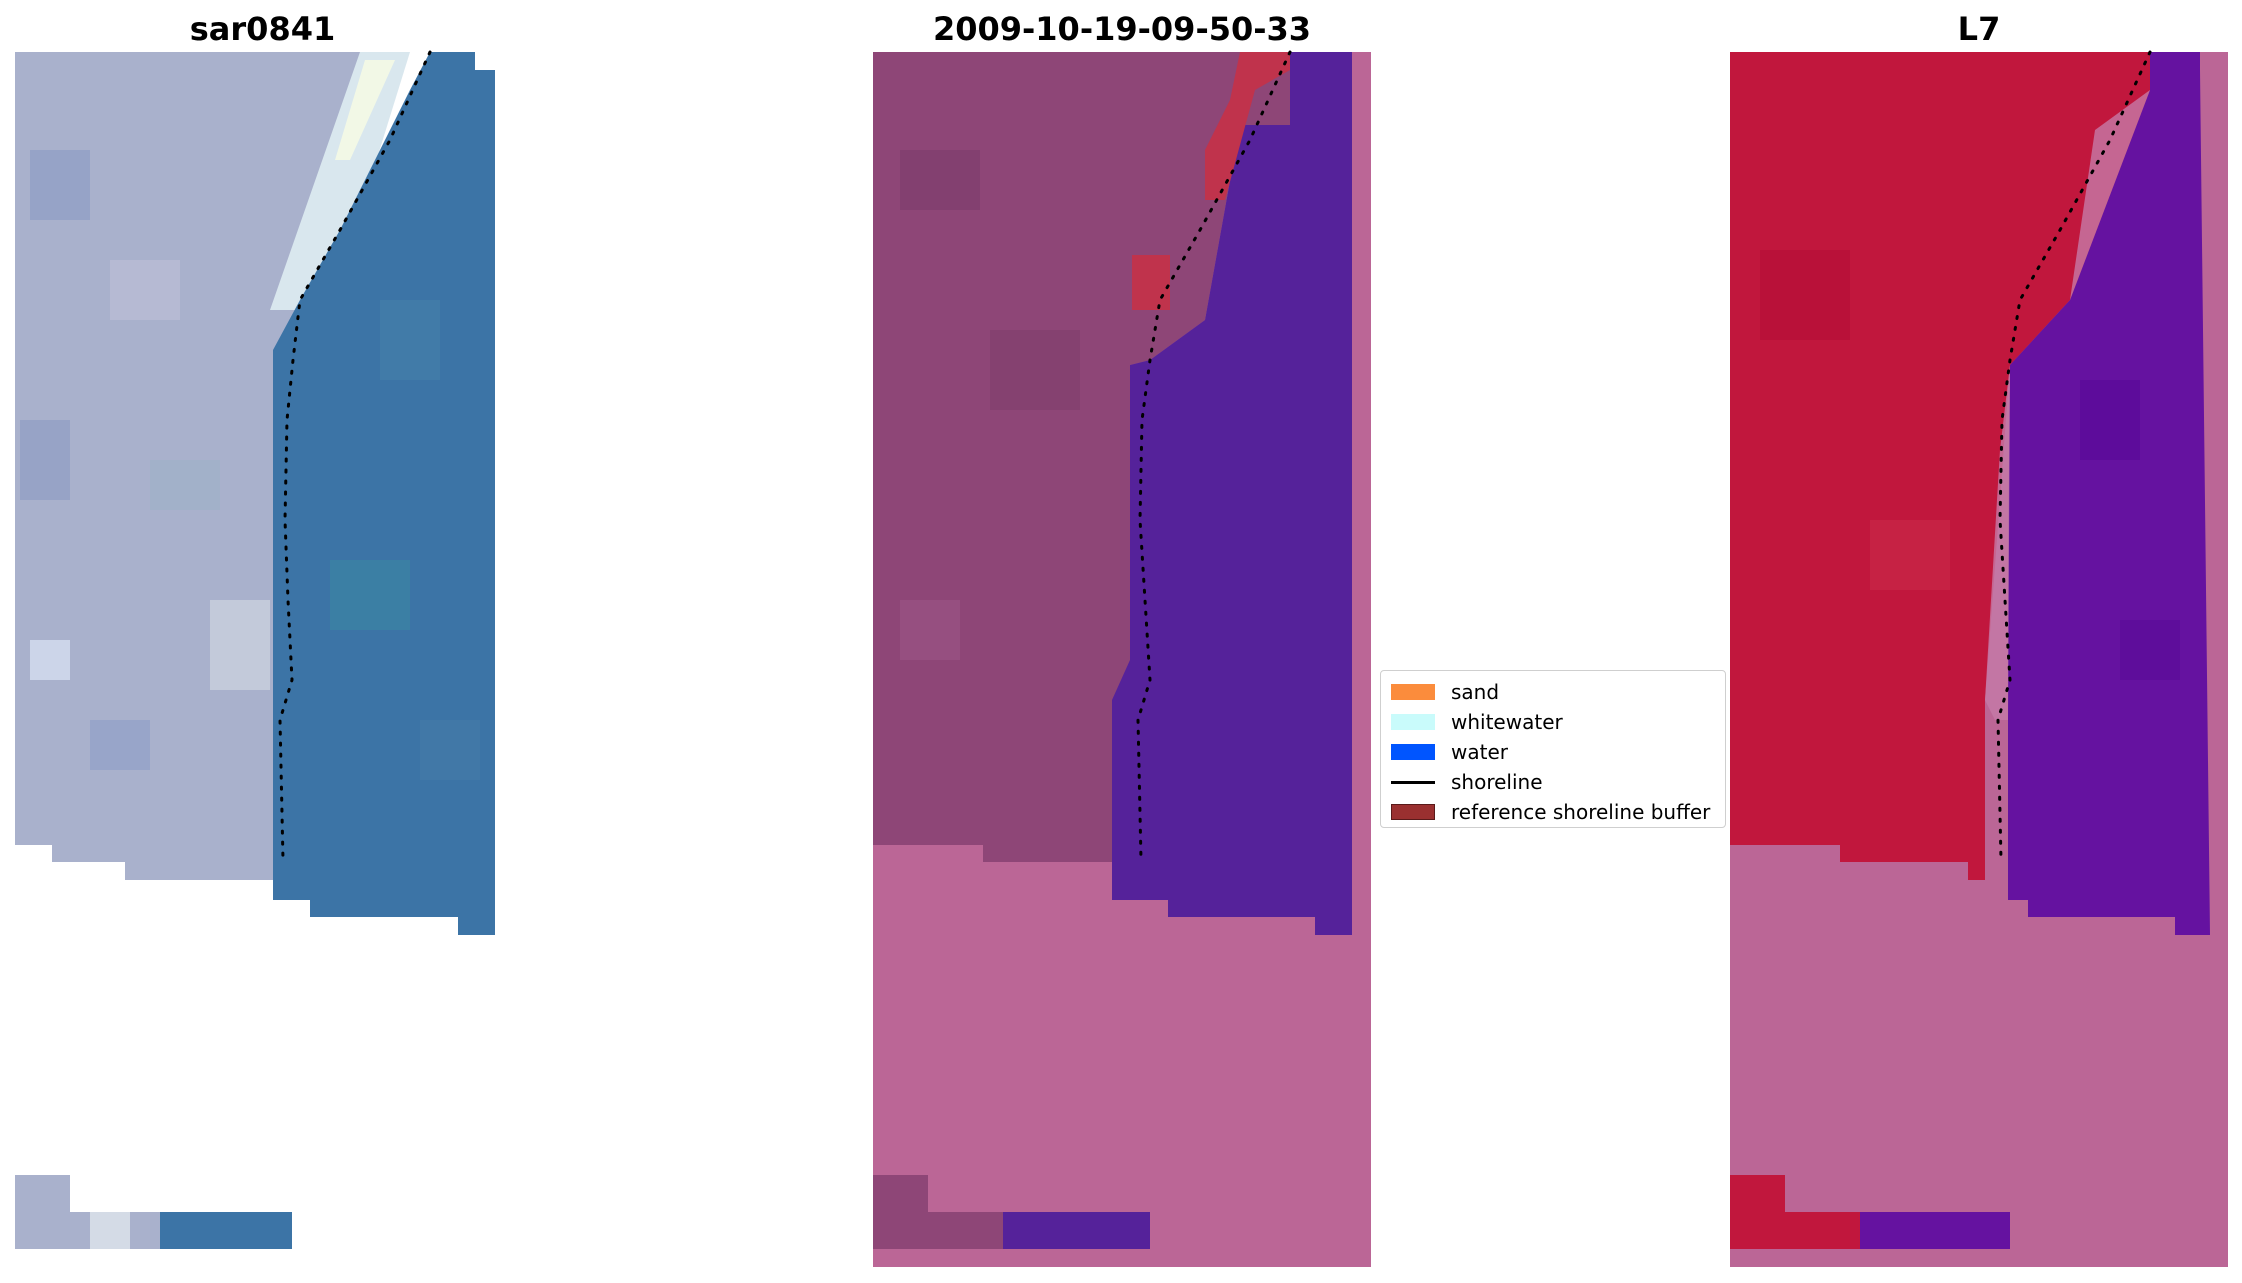  Describe the element at coordinates (1413, 812) in the screenshot. I see `buffer-swatch` at that location.